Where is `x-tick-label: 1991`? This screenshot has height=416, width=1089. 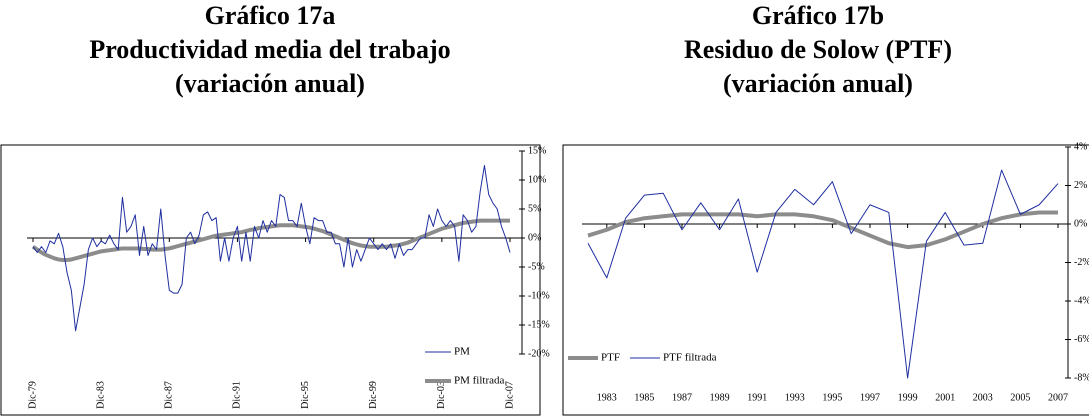
x-tick-label: 1991 is located at coordinates (757, 397).